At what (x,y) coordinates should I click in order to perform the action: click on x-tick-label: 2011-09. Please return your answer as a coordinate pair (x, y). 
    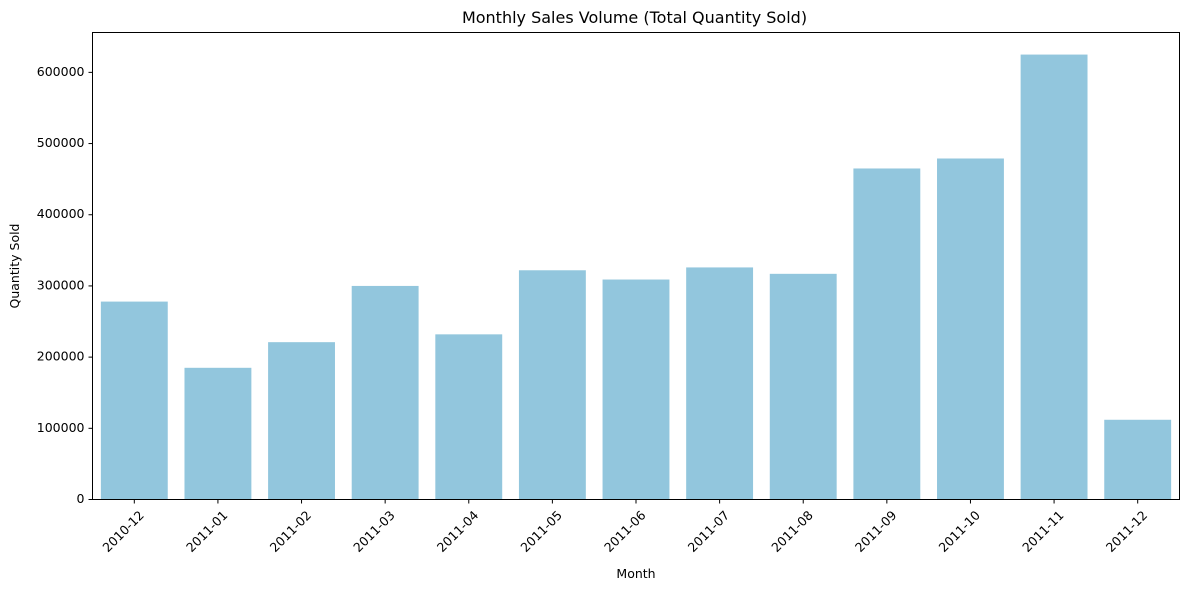
    Looking at the image, I should click on (876, 531).